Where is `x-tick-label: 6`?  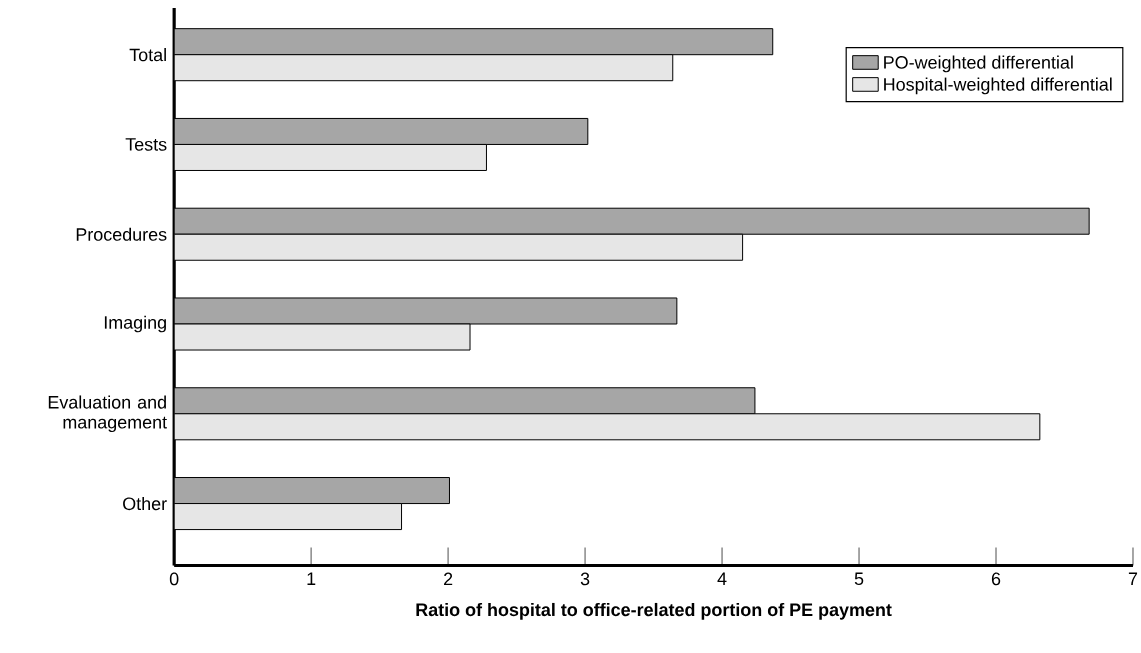 x-tick-label: 6 is located at coordinates (996, 579).